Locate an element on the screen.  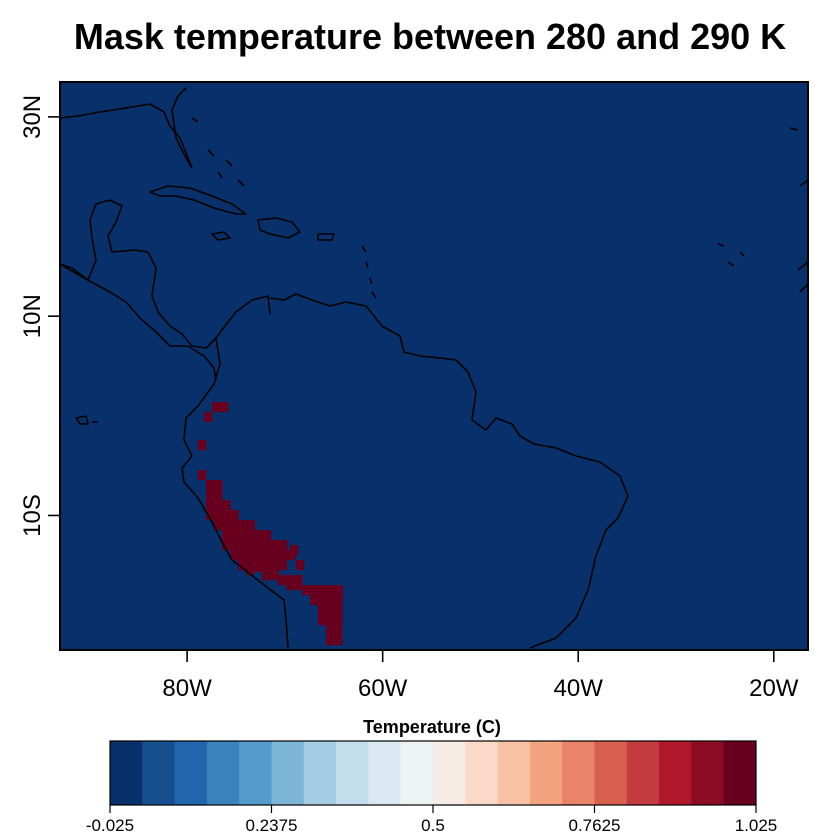
colorbar-tick-label: -0.025 is located at coordinates (110, 825).